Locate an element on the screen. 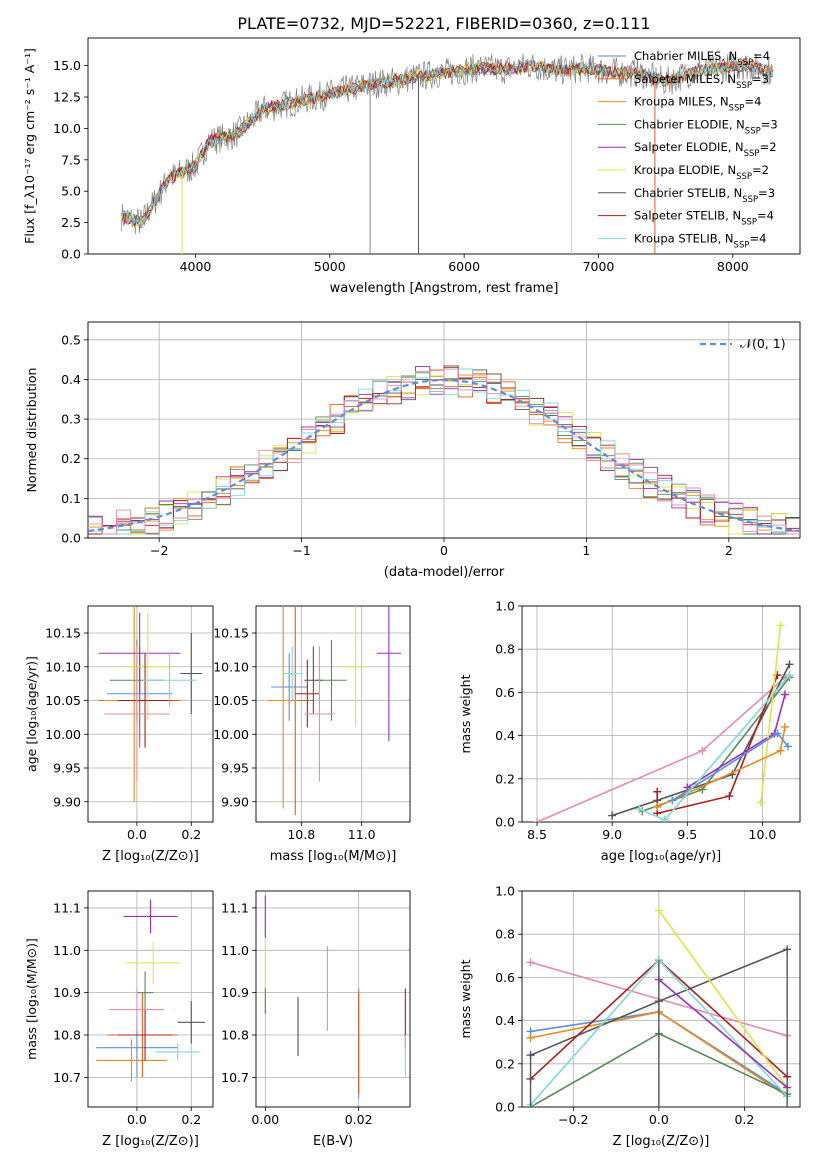 The image size is (819, 1170). y-axis-label: Normed distribution is located at coordinates (31, 430).